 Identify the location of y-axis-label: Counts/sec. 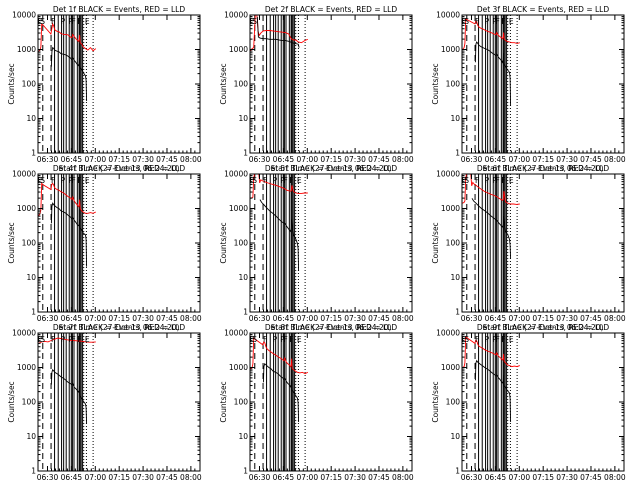
(223, 242).